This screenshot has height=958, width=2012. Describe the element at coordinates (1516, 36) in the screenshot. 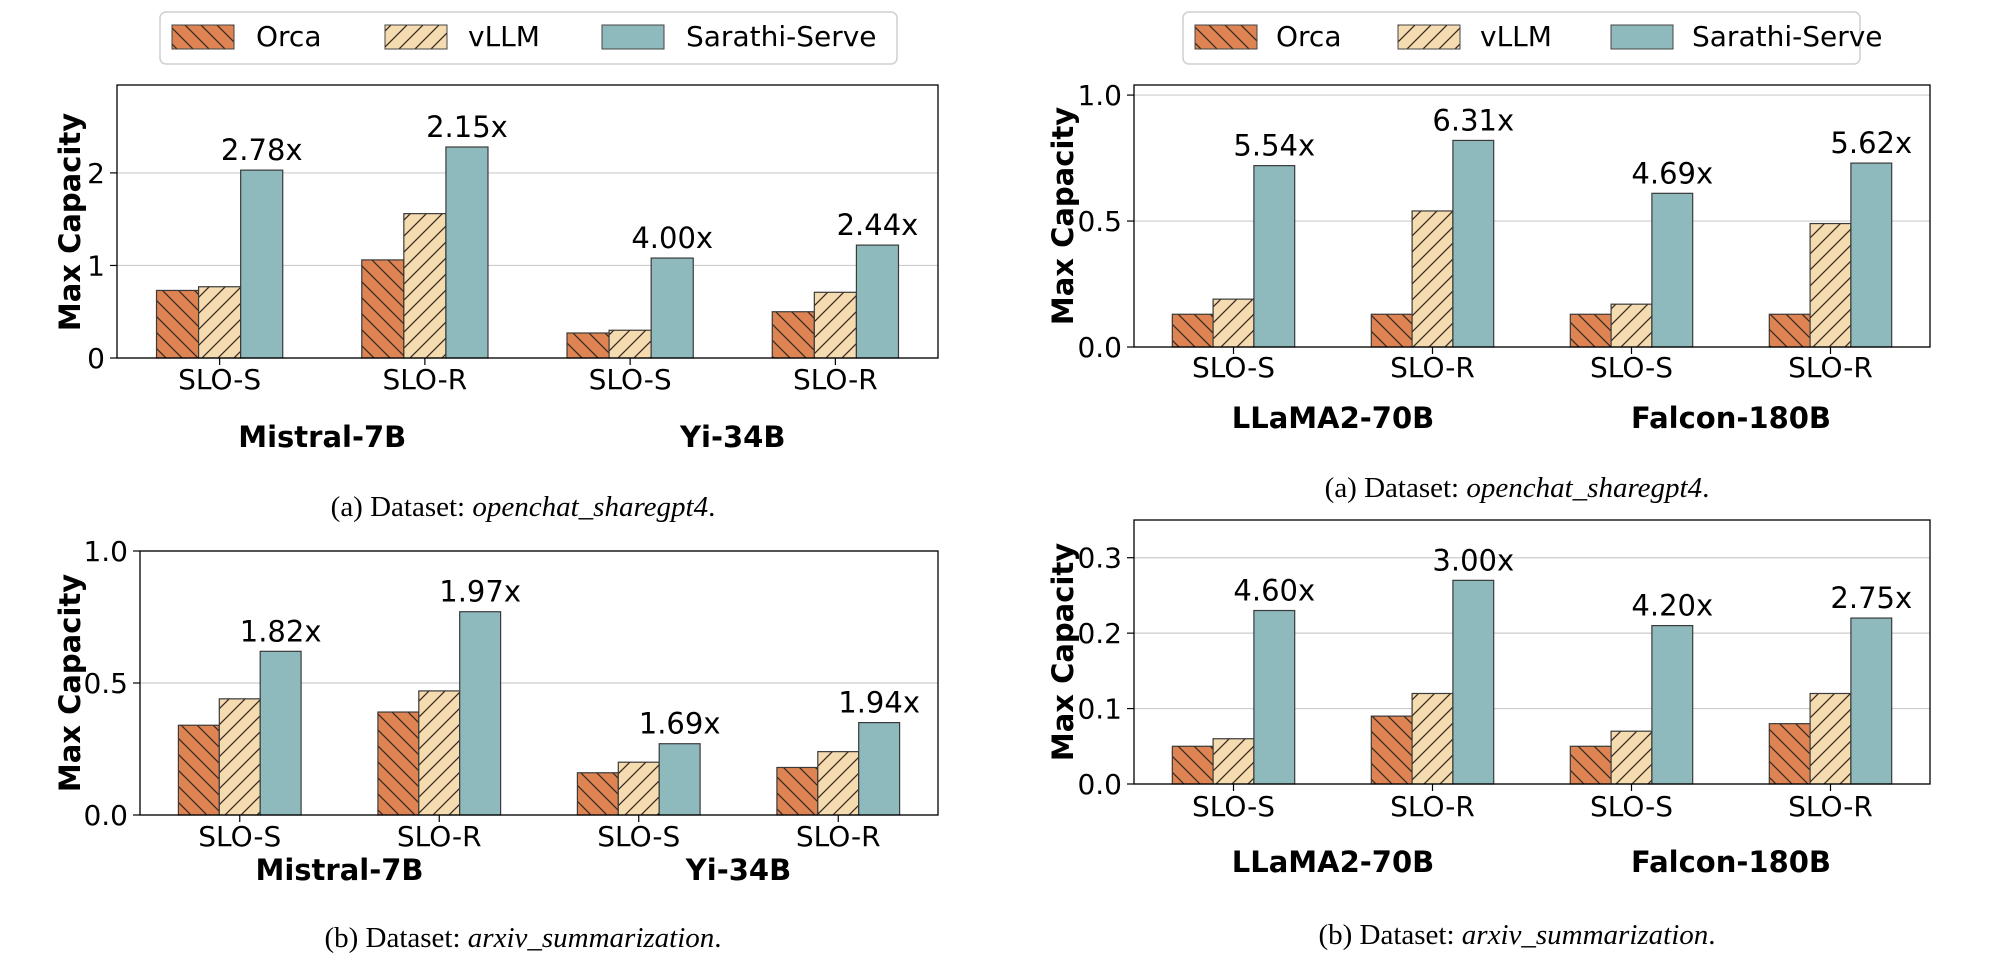

I see `legend-right-label-vllm: vLLM` at that location.